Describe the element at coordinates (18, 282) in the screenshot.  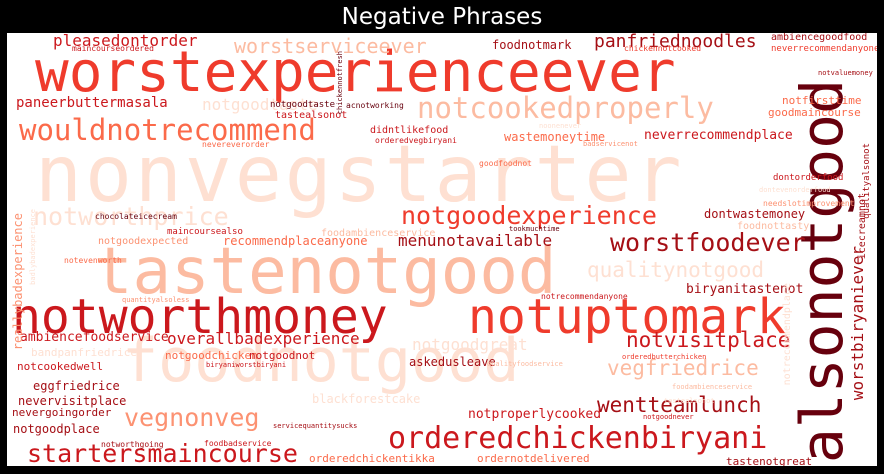
I see `word: reallybadexperience` at that location.